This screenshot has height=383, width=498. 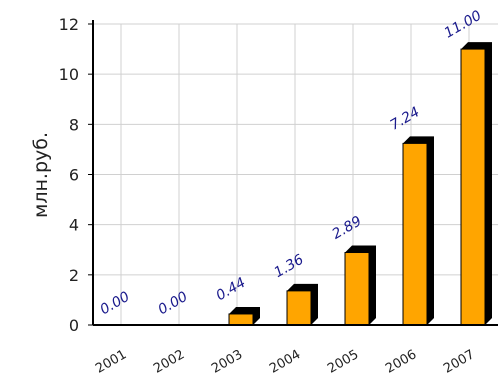 What do you see at coordinates (405, 118) in the screenshot?
I see `data-label: 7.24` at bounding box center [405, 118].